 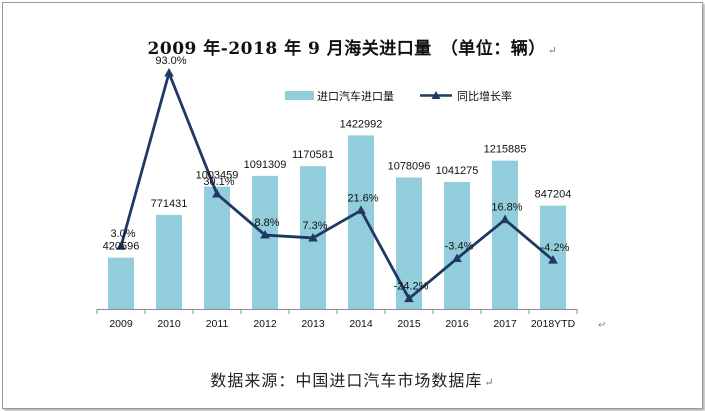 What do you see at coordinates (122, 234) in the screenshot?
I see `growth-label-2009: 3.0%` at bounding box center [122, 234].